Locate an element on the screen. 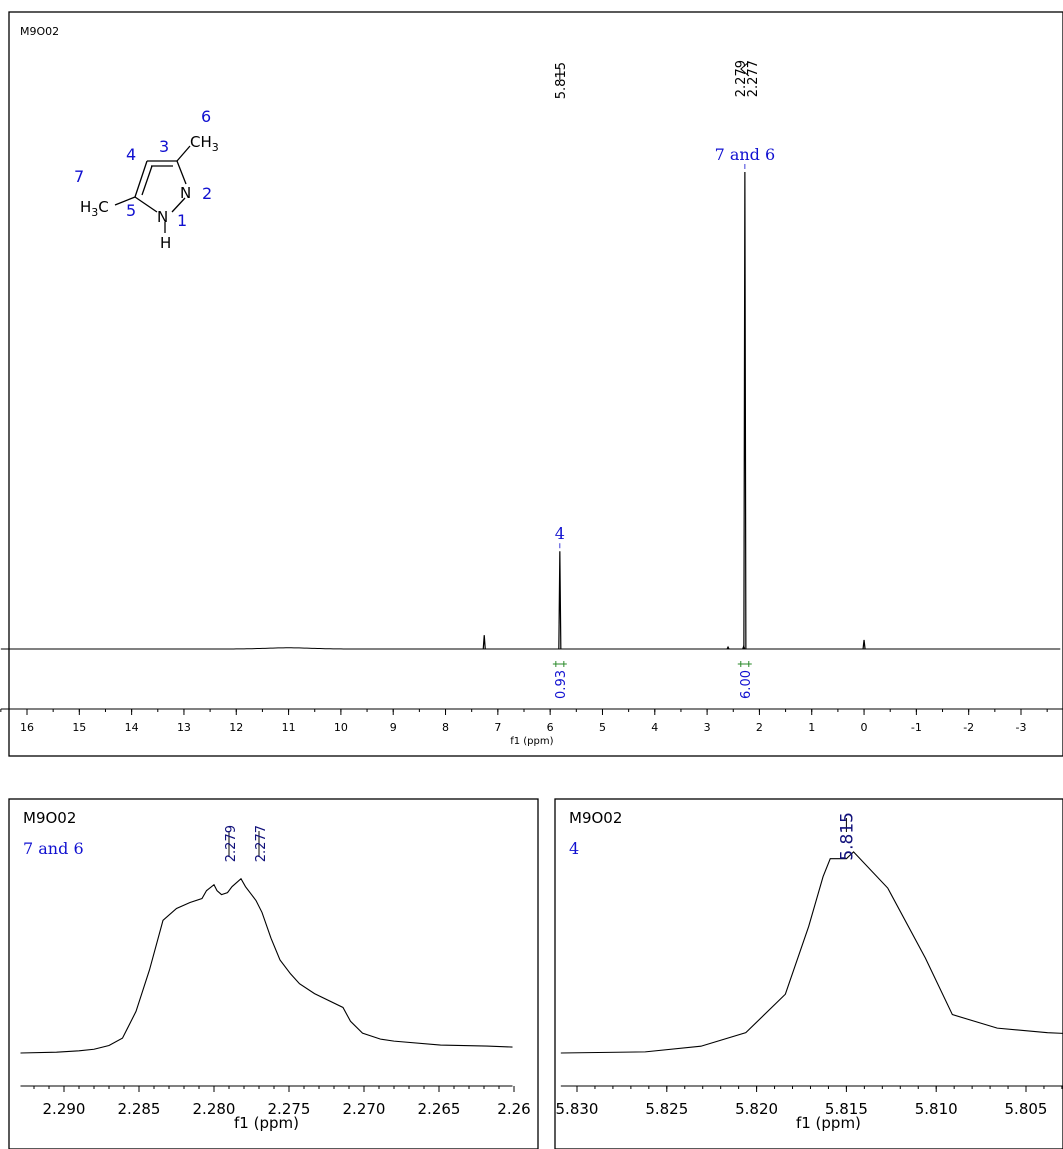  tick-label: 5.810 is located at coordinates (936, 1109).